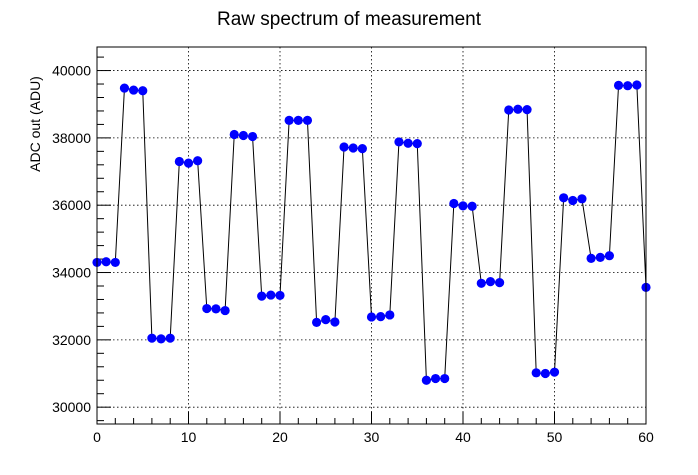  What do you see at coordinates (71, 273) in the screenshot?
I see `y-tick-label: 34000` at bounding box center [71, 273].